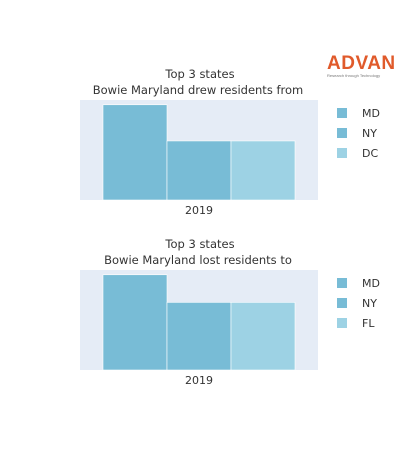 The height and width of the screenshot is (450, 400). Describe the element at coordinates (369, 133) in the screenshot. I see `drew-legend-label-ny: NY` at that location.